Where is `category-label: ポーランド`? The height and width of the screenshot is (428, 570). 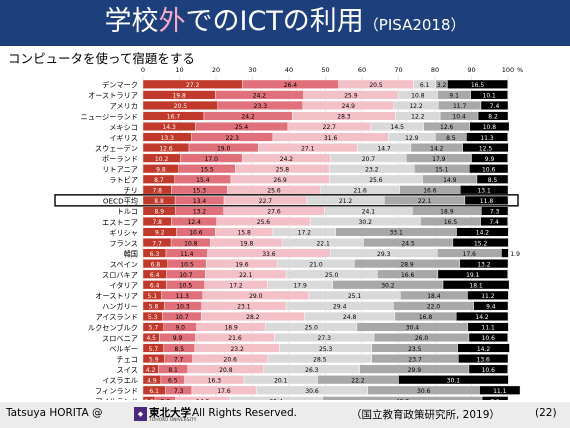
category-label: ポーランド is located at coordinates (120, 158).